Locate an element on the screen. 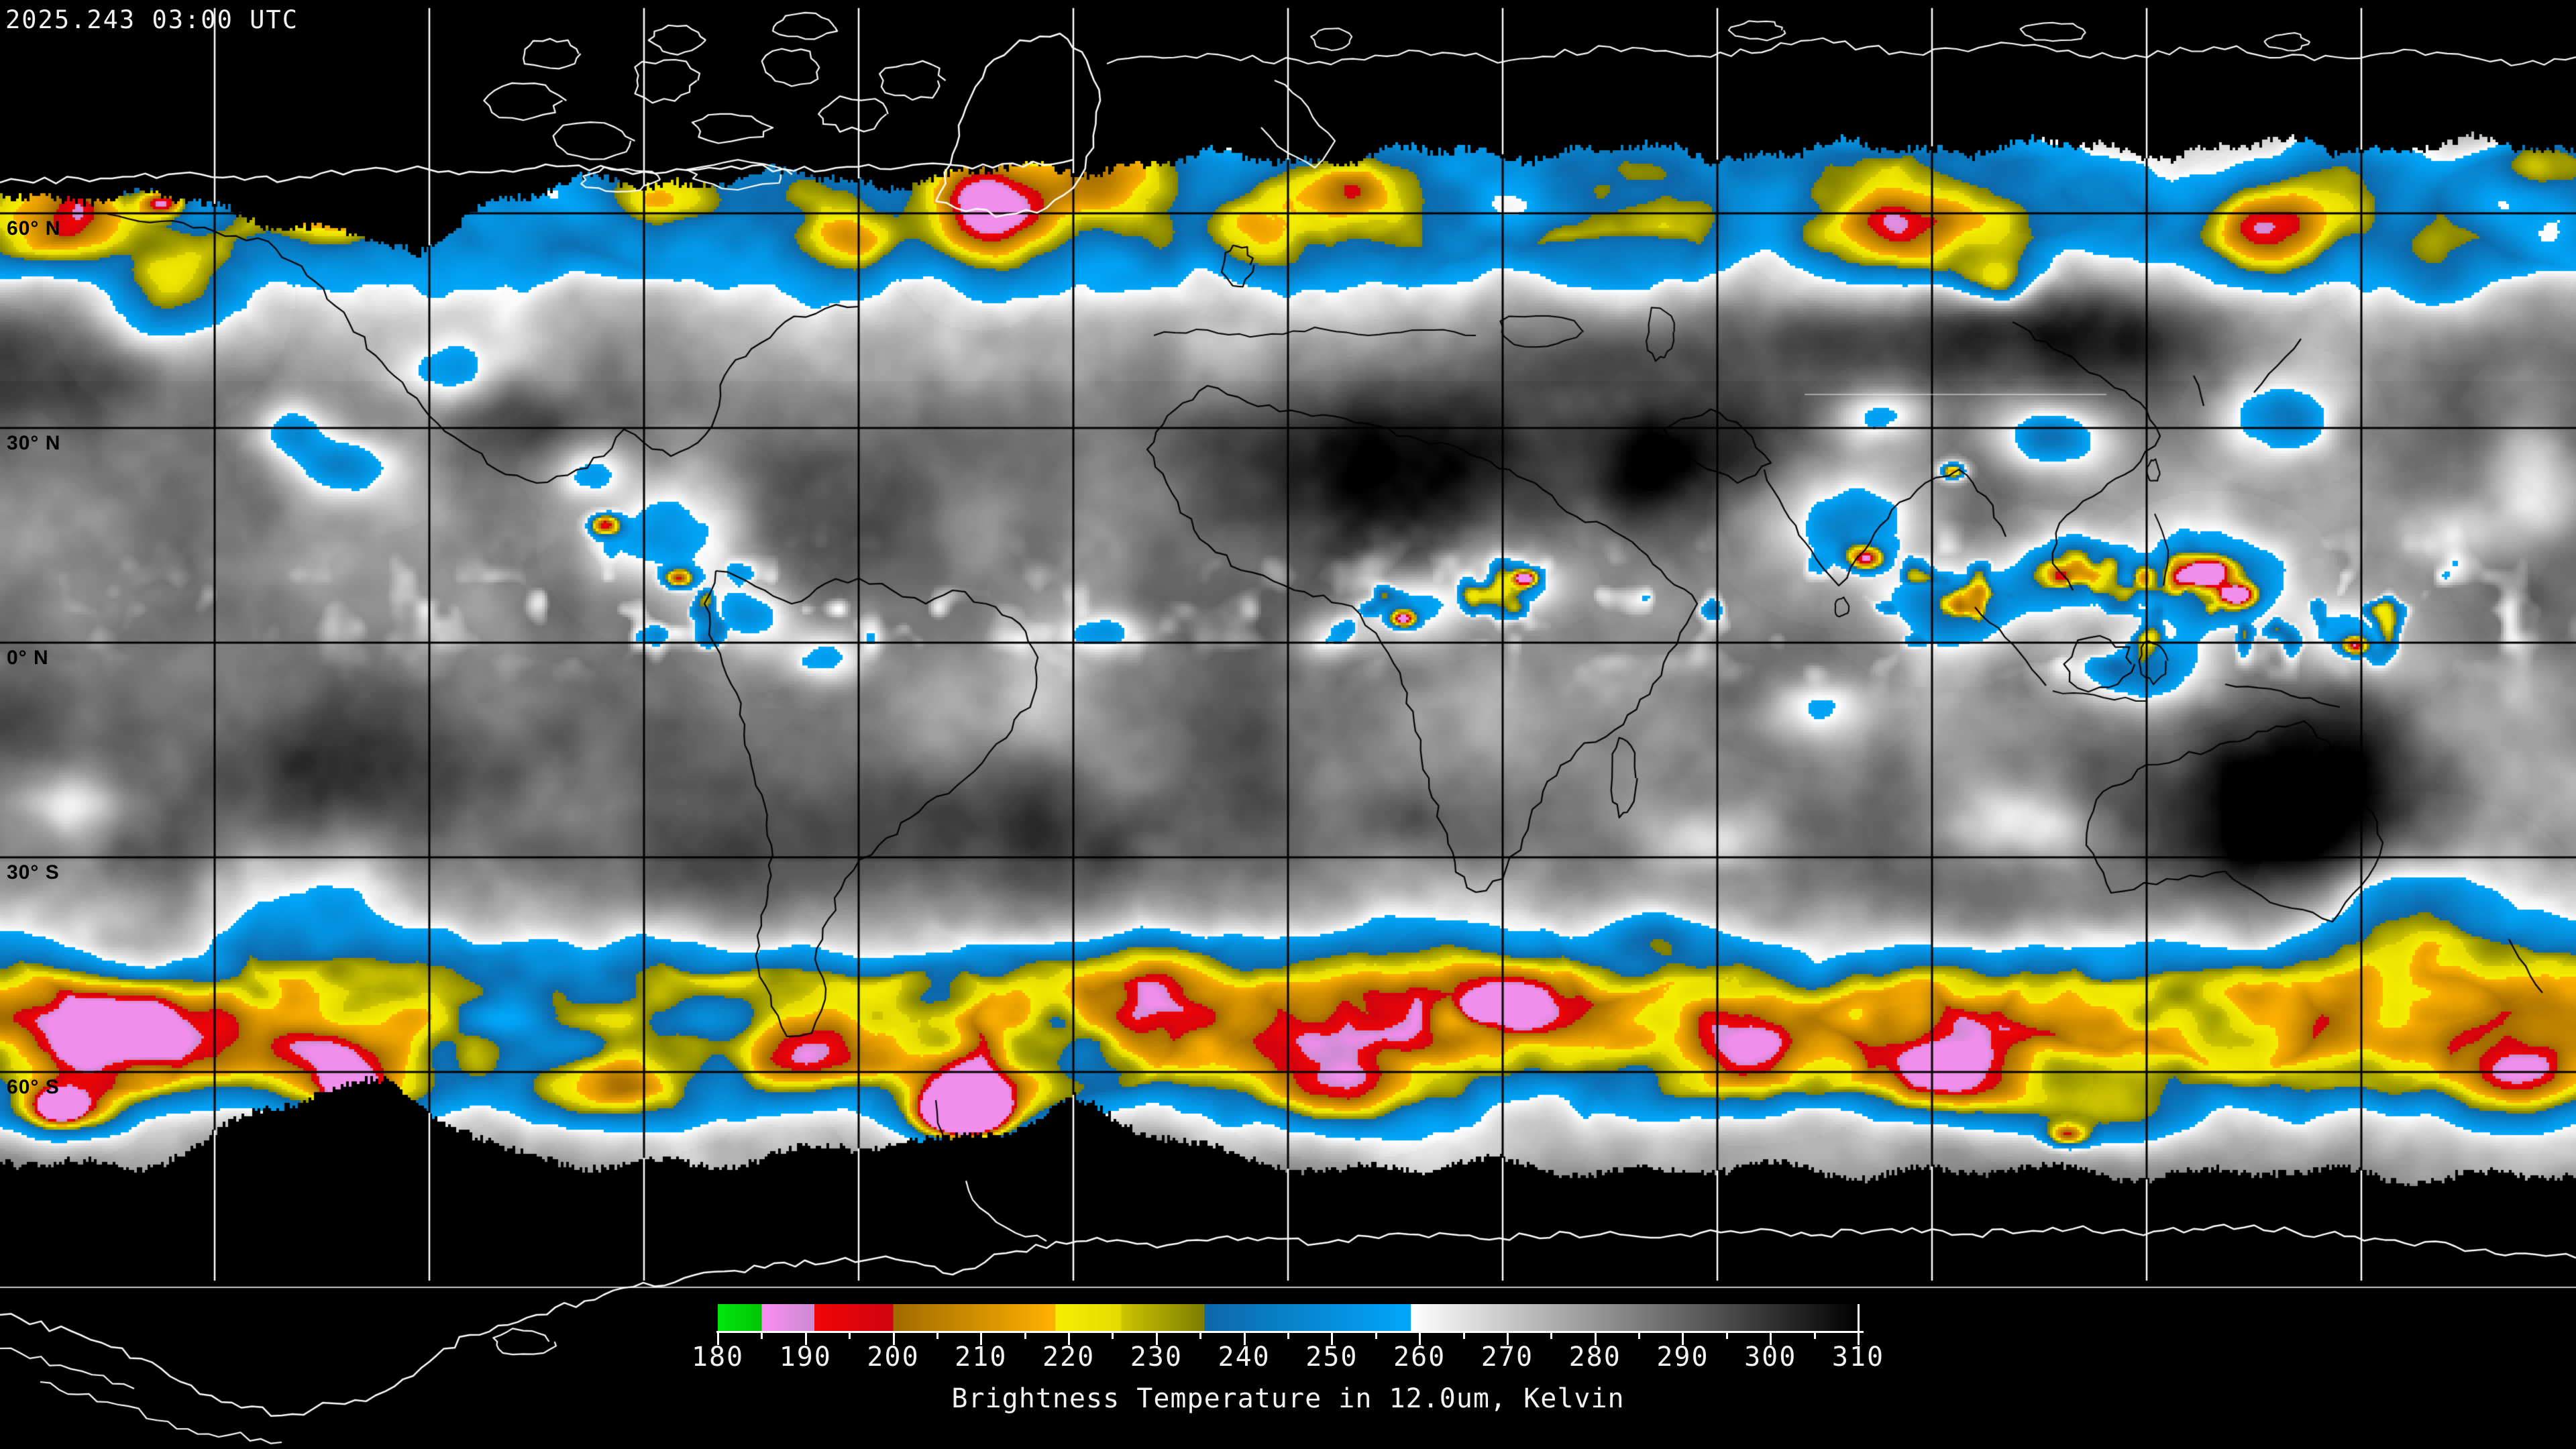 The height and width of the screenshot is (1449, 2576). colorbar-tick-label: 270 is located at coordinates (1507, 1357).